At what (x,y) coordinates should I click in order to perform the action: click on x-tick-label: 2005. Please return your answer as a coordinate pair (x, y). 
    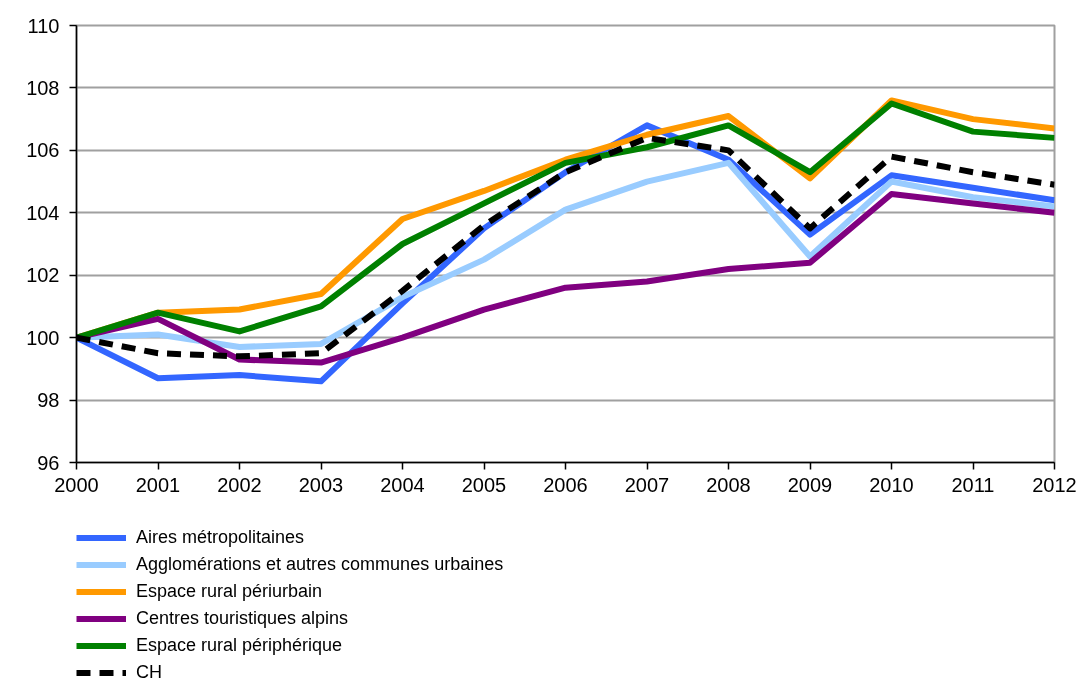
    Looking at the image, I should click on (484, 484).